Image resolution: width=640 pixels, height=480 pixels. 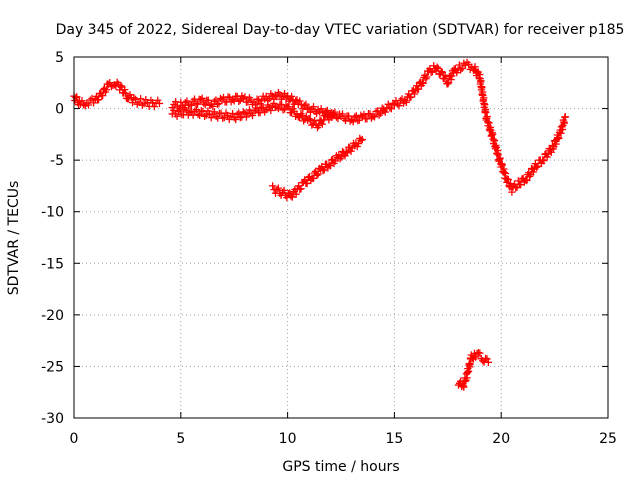 I want to click on x-tick-label: 15, so click(x=394, y=439).